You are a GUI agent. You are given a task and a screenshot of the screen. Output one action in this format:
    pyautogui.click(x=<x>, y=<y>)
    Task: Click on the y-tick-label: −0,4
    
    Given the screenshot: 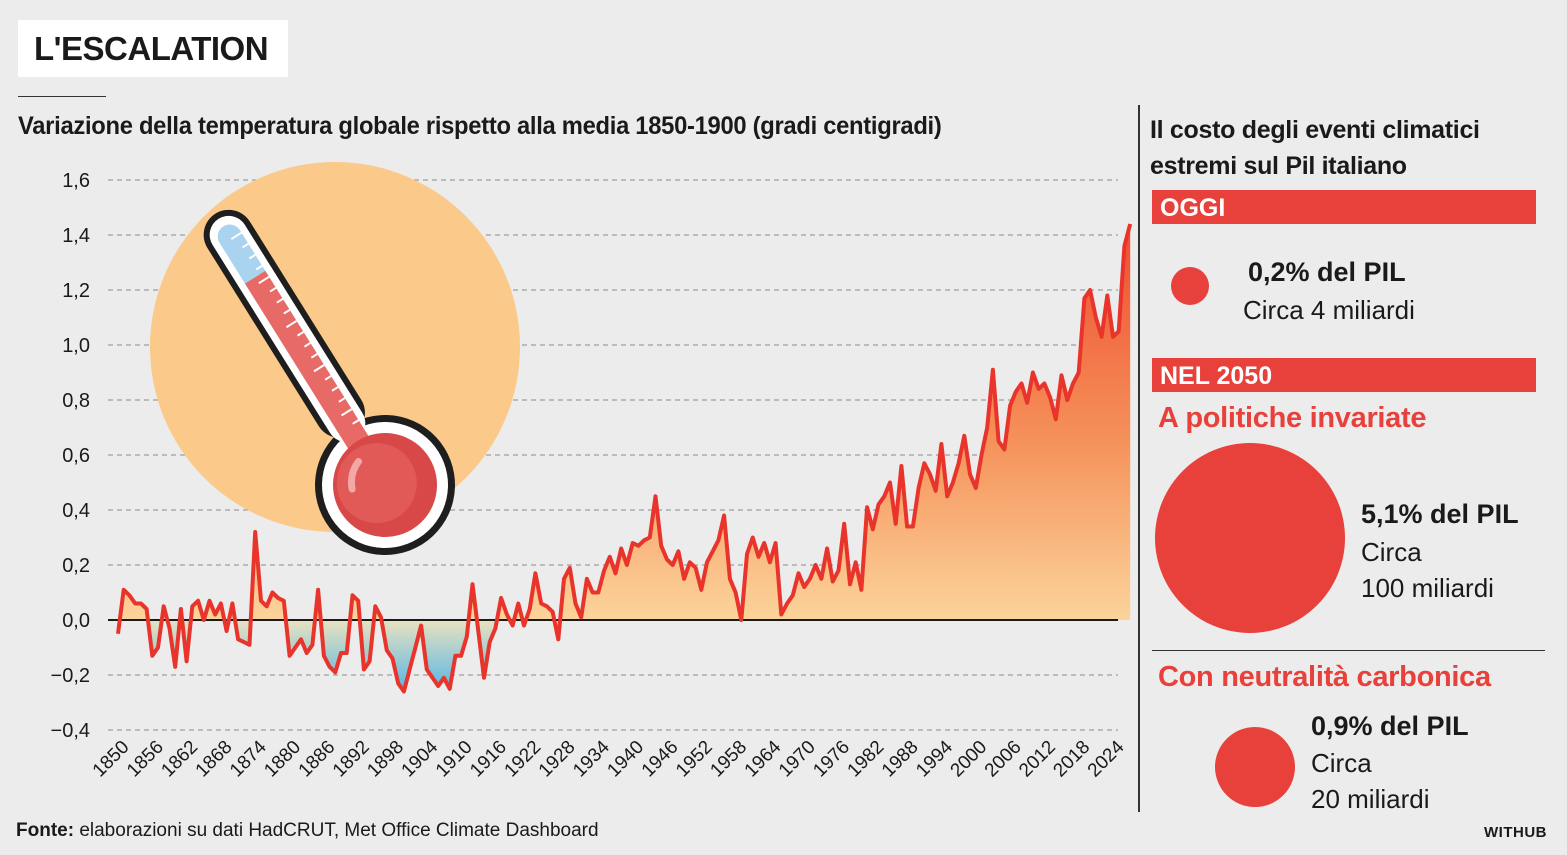 What is the action you would take?
    pyautogui.click(x=70, y=731)
    